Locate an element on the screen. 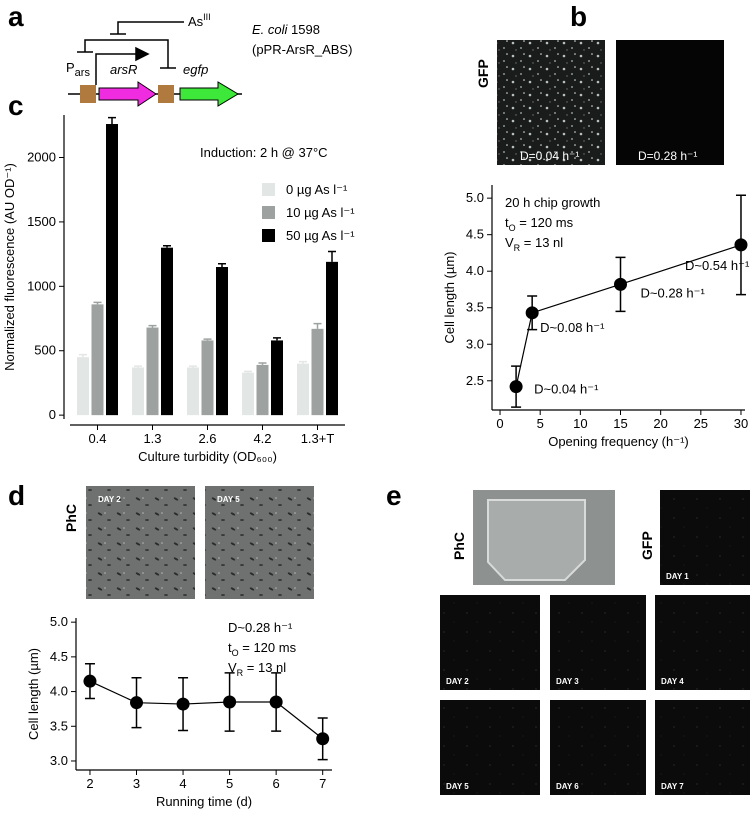 The width and height of the screenshot is (756, 821). inducer: AsIII is located at coordinates (199, 20).